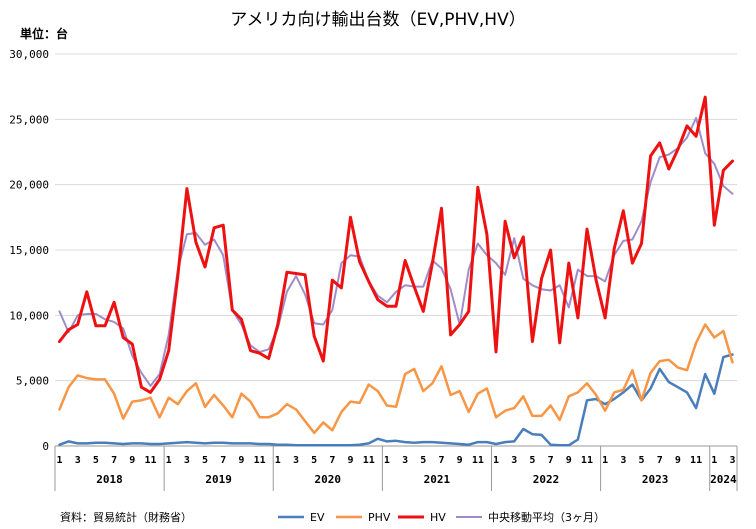  What do you see at coordinates (655, 479) in the screenshot?
I see `year-label: 2023` at bounding box center [655, 479].